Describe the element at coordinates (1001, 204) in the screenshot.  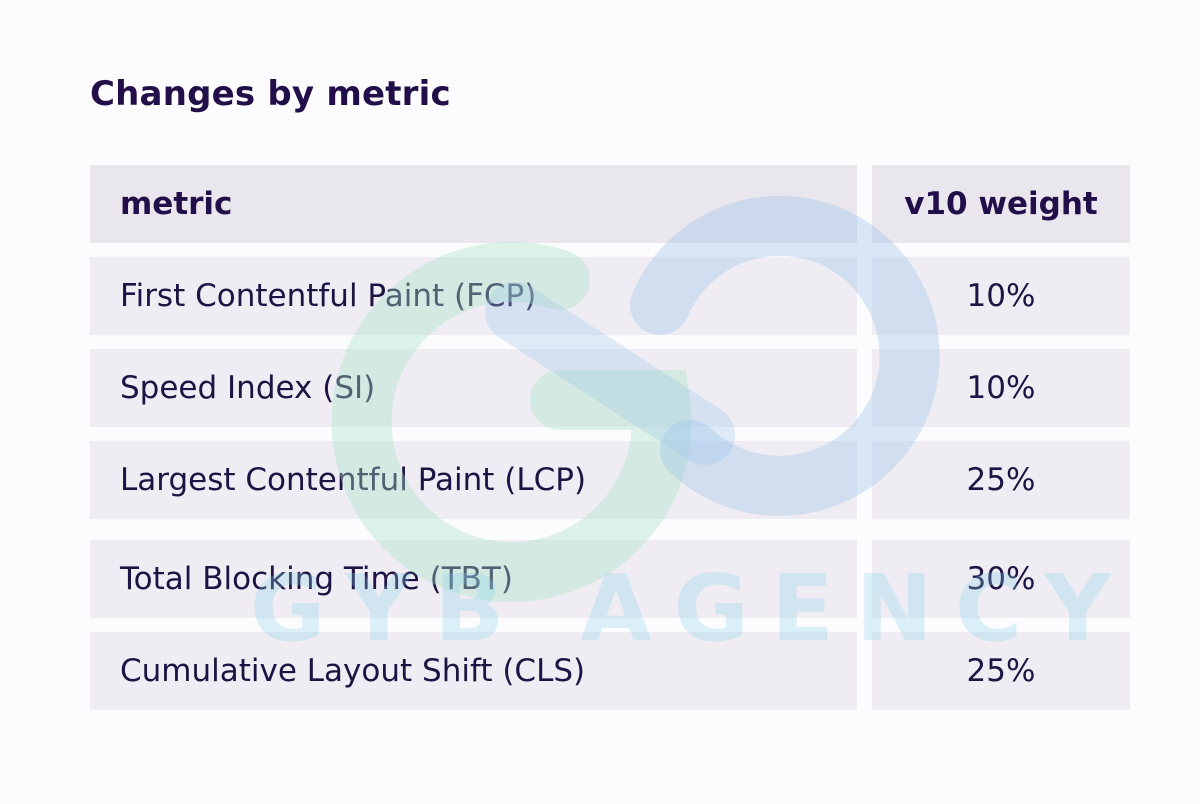
I see `header-weight: v10 weight` at that location.